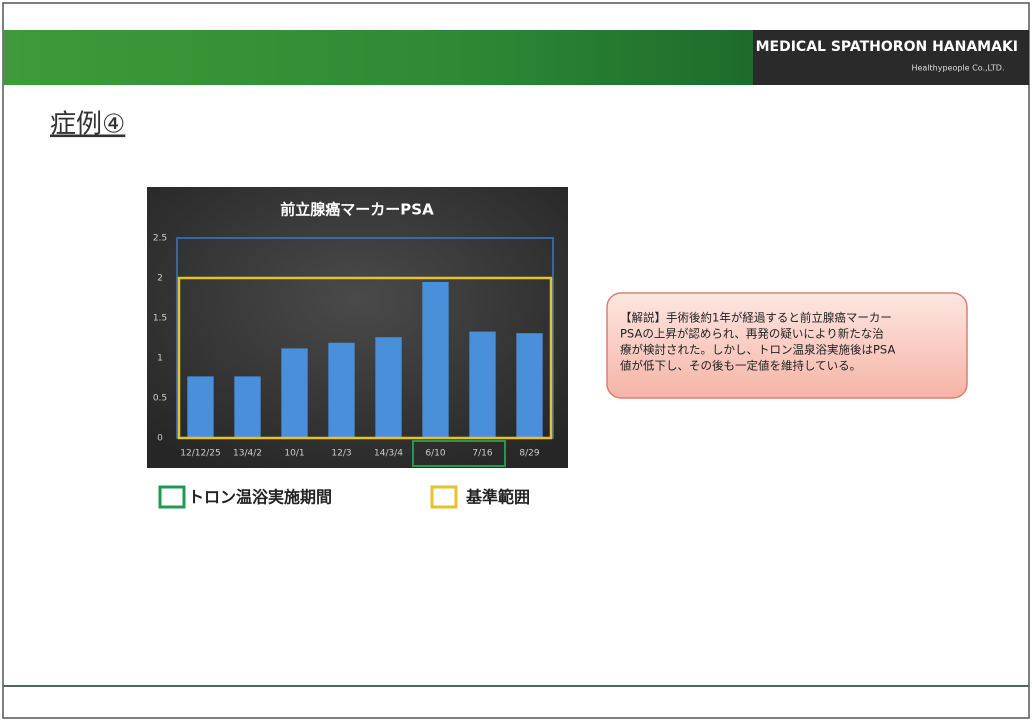 This screenshot has height=721, width=1032. Describe the element at coordinates (160, 439) in the screenshot. I see `y-tick-label: 0` at that location.